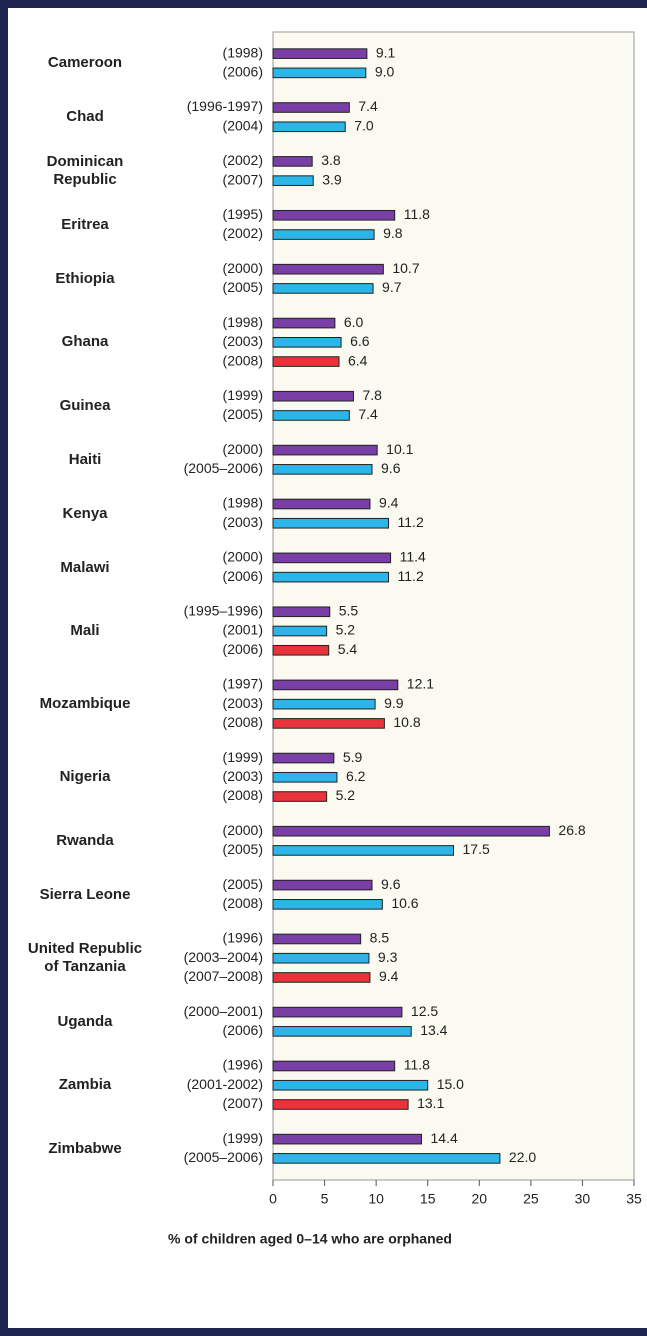 This screenshot has width=647, height=1336. Describe the element at coordinates (243, 287) in the screenshot. I see `year-label: (2005)` at that location.